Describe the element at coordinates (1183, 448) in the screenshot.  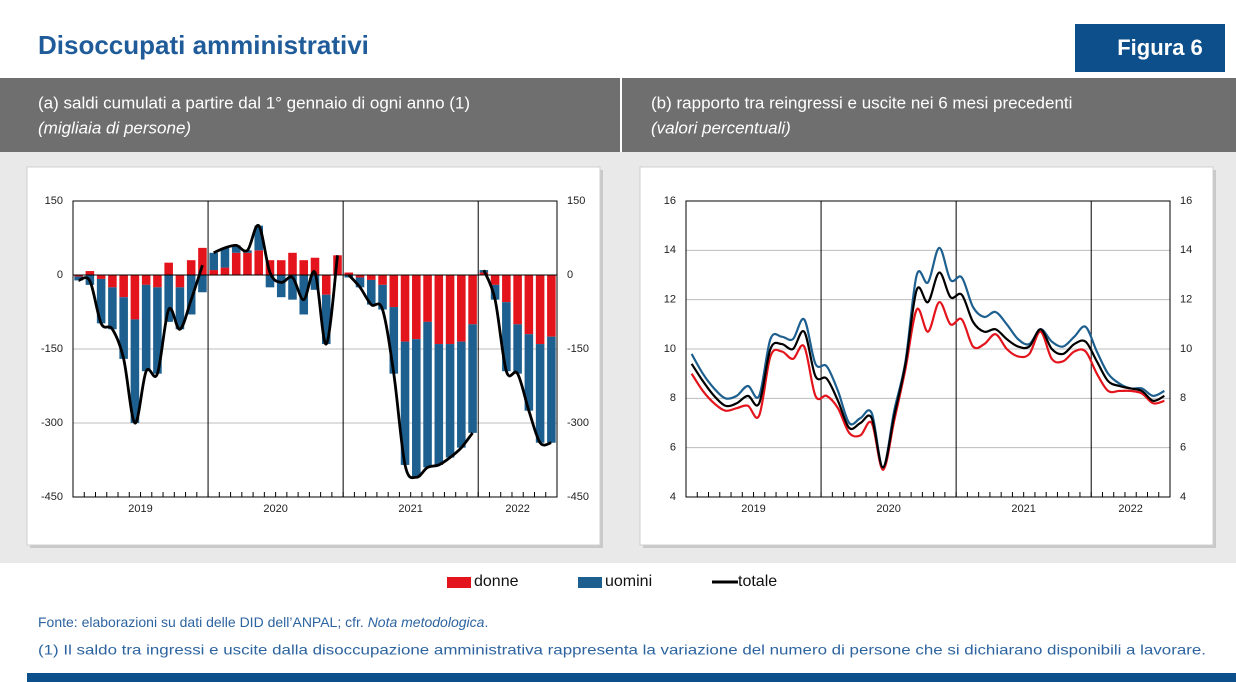
I see `y2-tick-label: 6` at that location.